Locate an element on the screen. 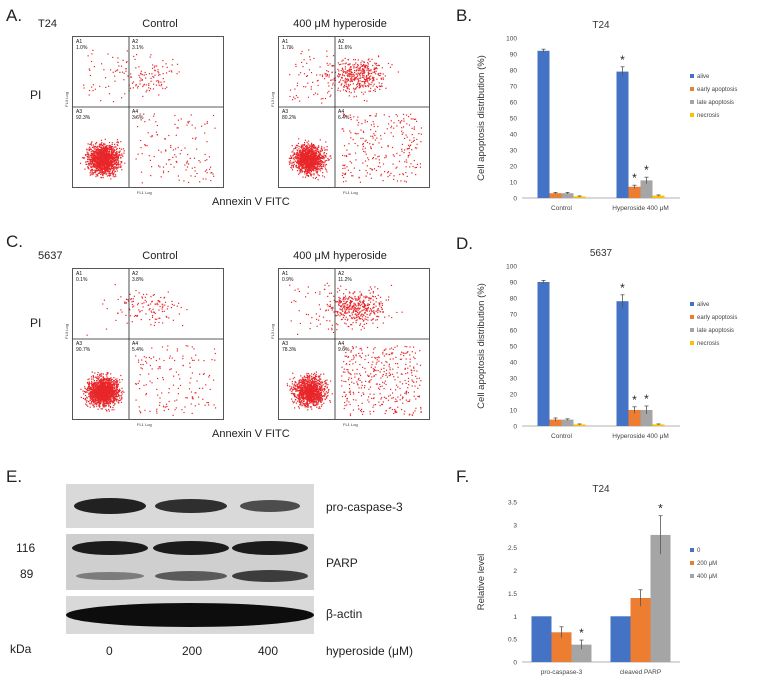 This screenshot has width=763, height=683. panel-a-cell-line: T24 is located at coordinates (47, 24).